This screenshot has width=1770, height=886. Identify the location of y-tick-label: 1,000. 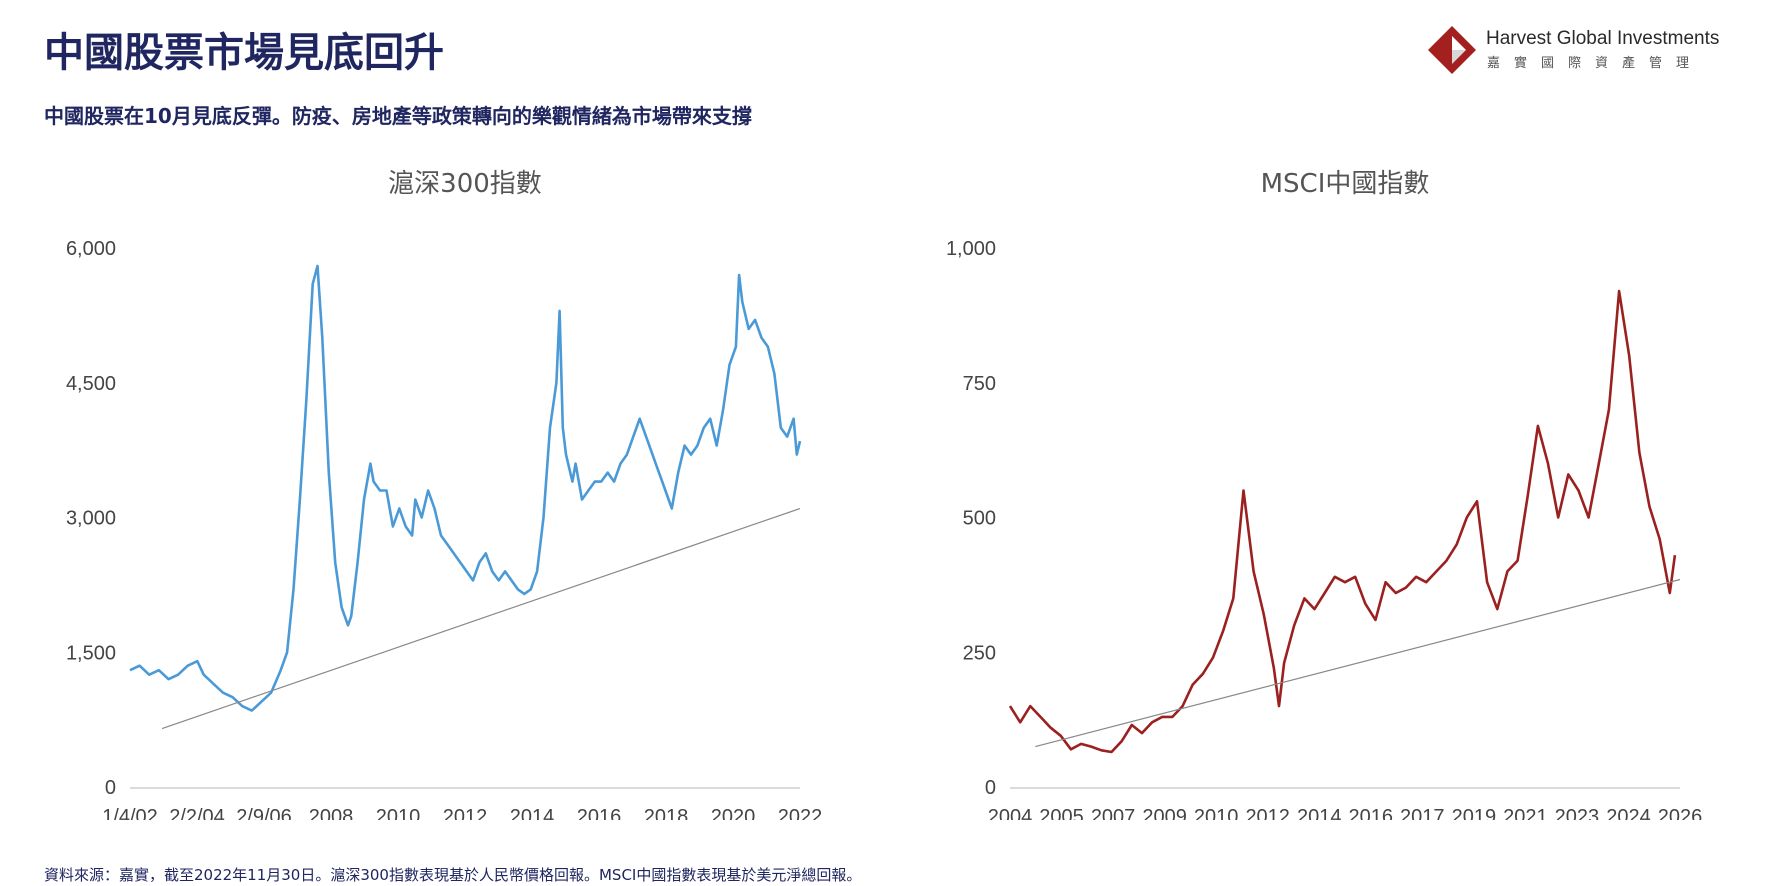
(971, 249).